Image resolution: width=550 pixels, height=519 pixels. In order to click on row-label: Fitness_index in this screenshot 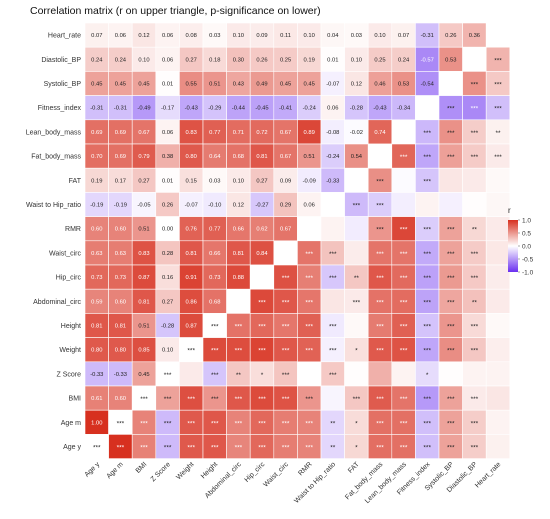, I will do `click(60, 108)`.